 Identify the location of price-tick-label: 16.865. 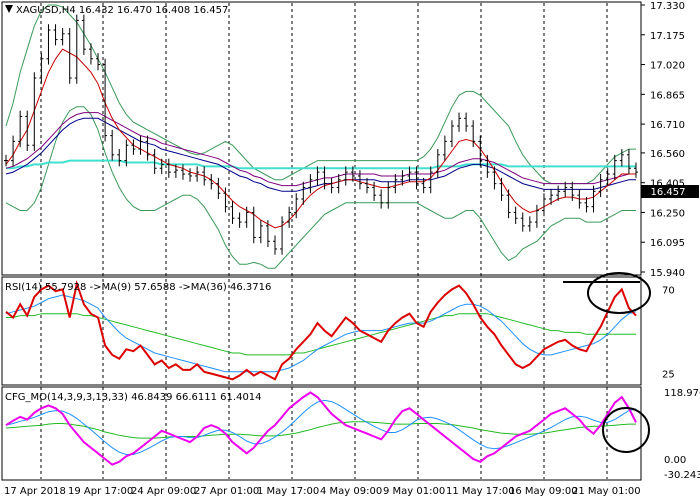
(667, 95).